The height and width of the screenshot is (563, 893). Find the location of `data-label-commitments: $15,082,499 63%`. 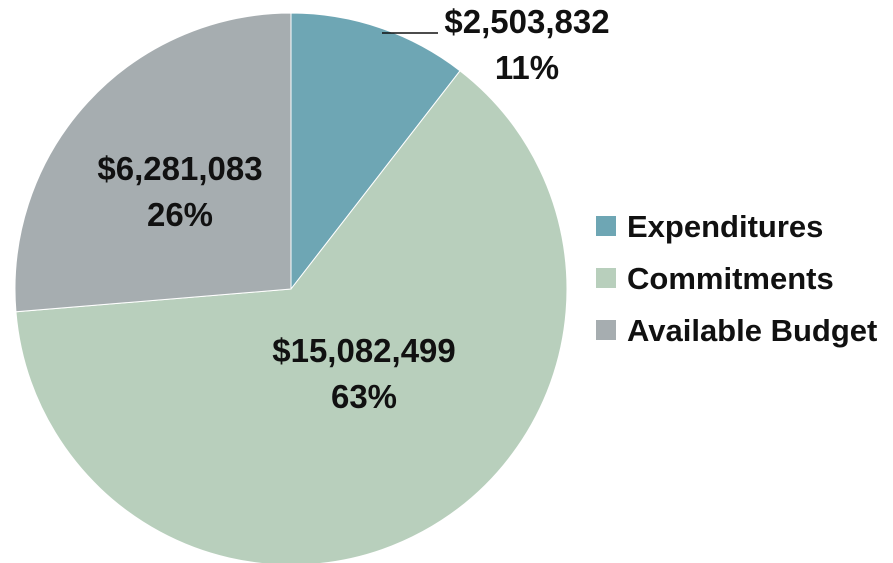

data-label-commitments: $15,082,499 63% is located at coordinates (364, 373).